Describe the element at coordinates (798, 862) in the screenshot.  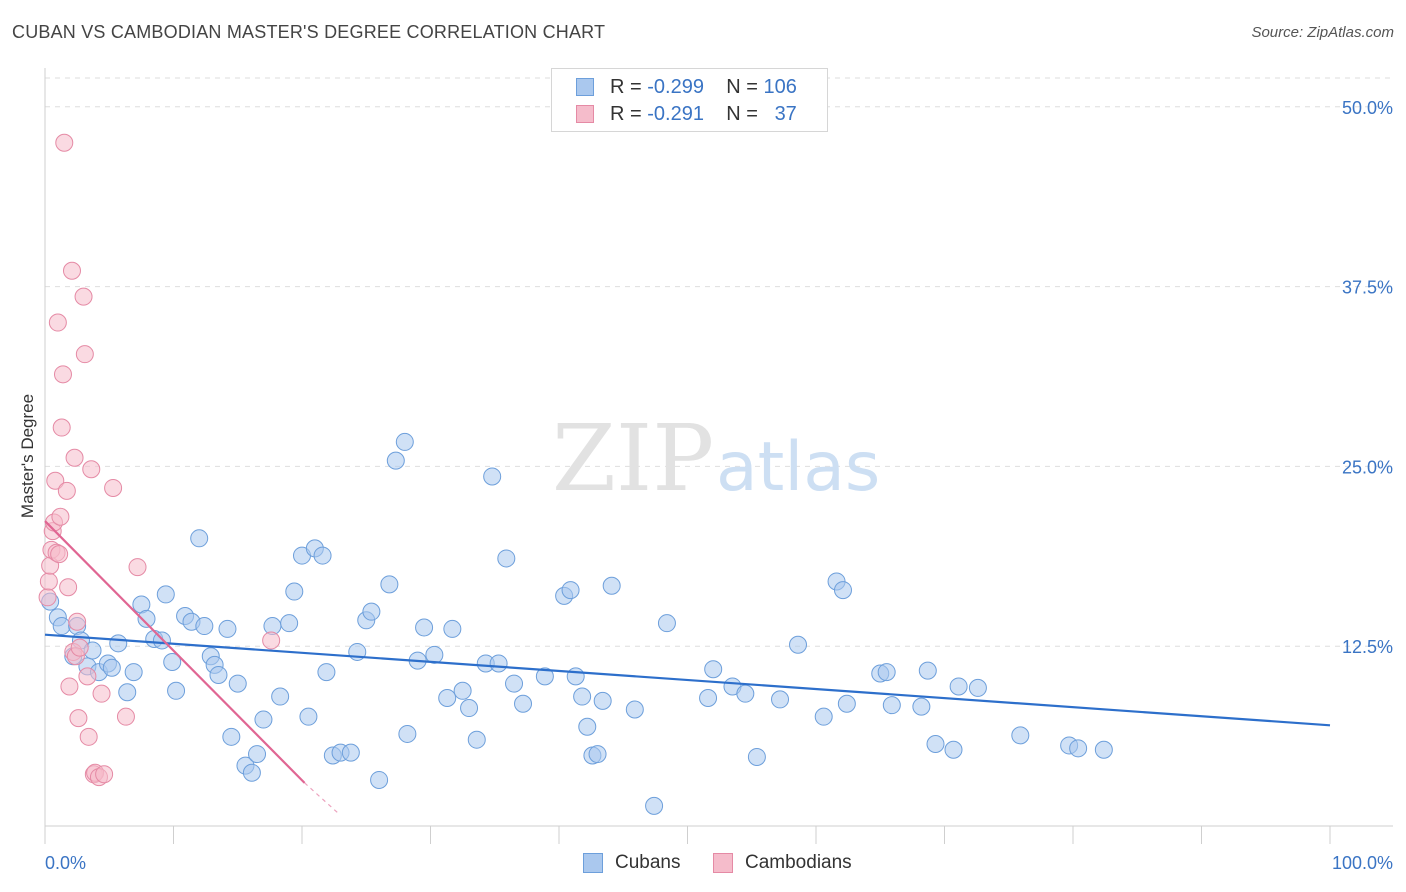
I see `legend-label-cambodians: Cambodians` at that location.